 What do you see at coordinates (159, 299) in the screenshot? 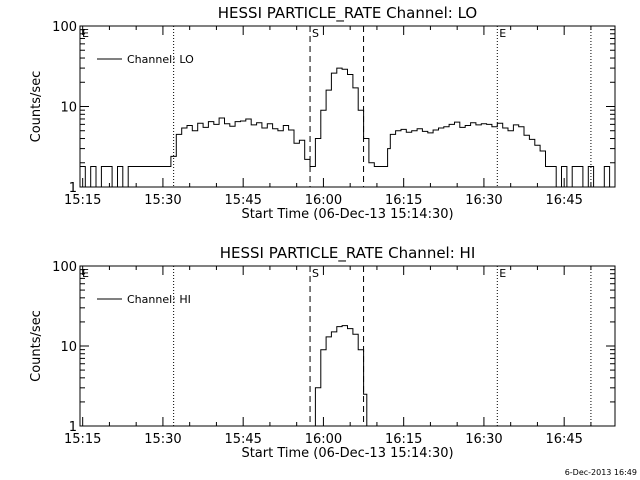
I see `legend-label: Channel: HI` at bounding box center [159, 299].